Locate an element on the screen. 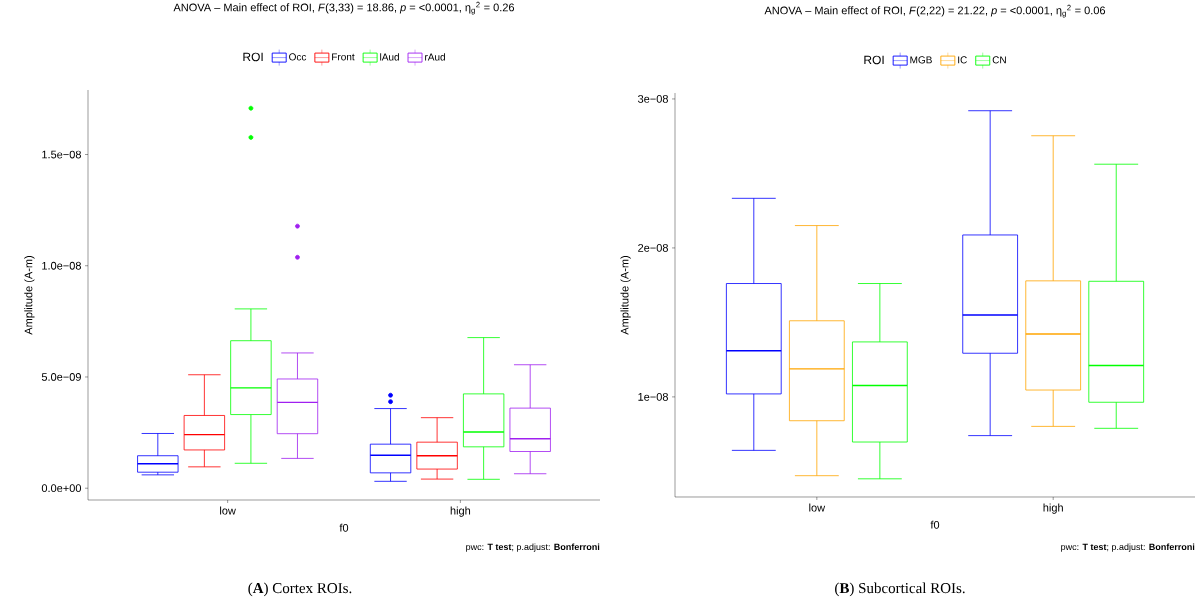  y-tick-label: 1.0e−08 is located at coordinates (61, 265).